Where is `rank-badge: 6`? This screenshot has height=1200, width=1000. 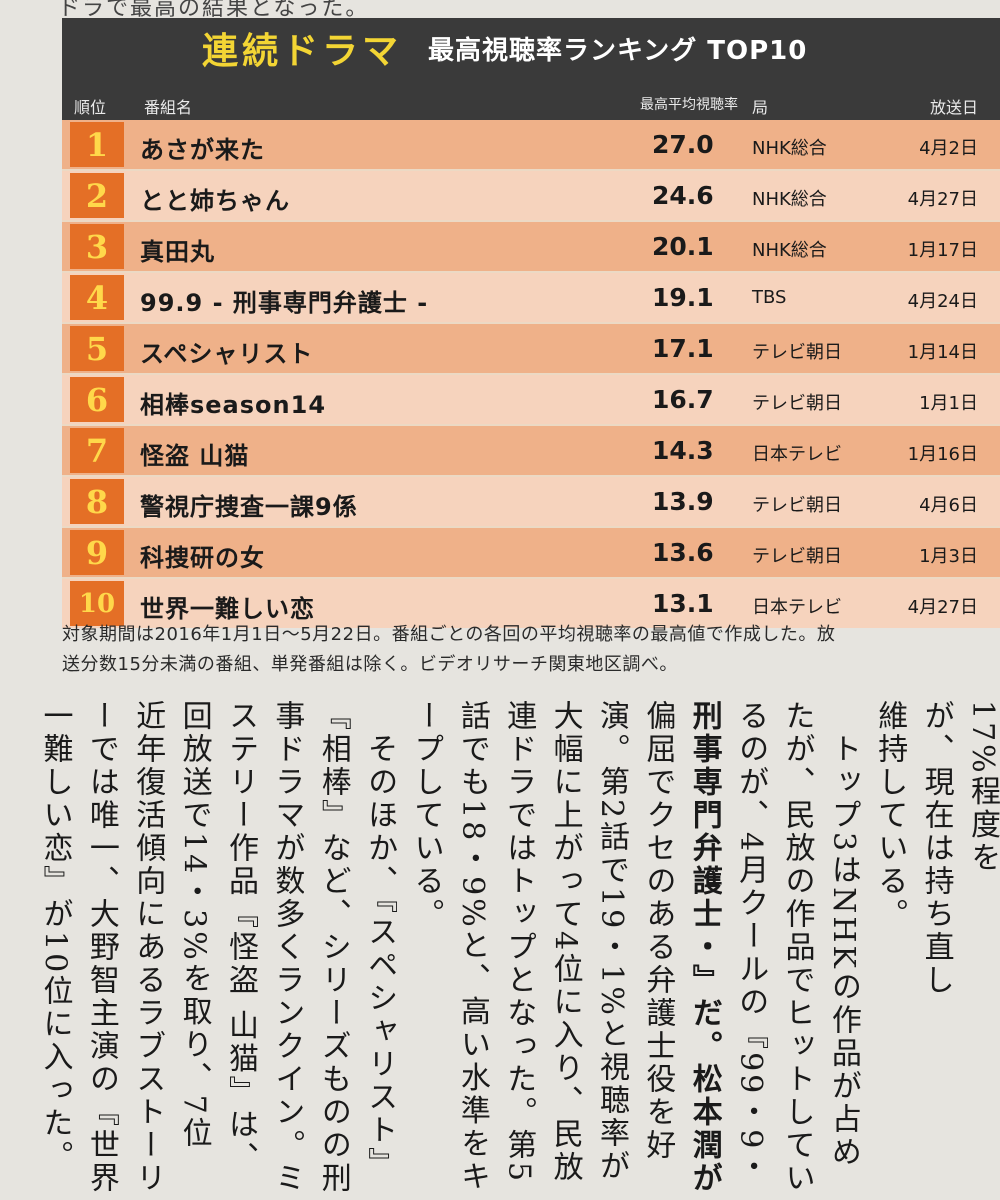 rank-badge: 6 is located at coordinates (97, 399).